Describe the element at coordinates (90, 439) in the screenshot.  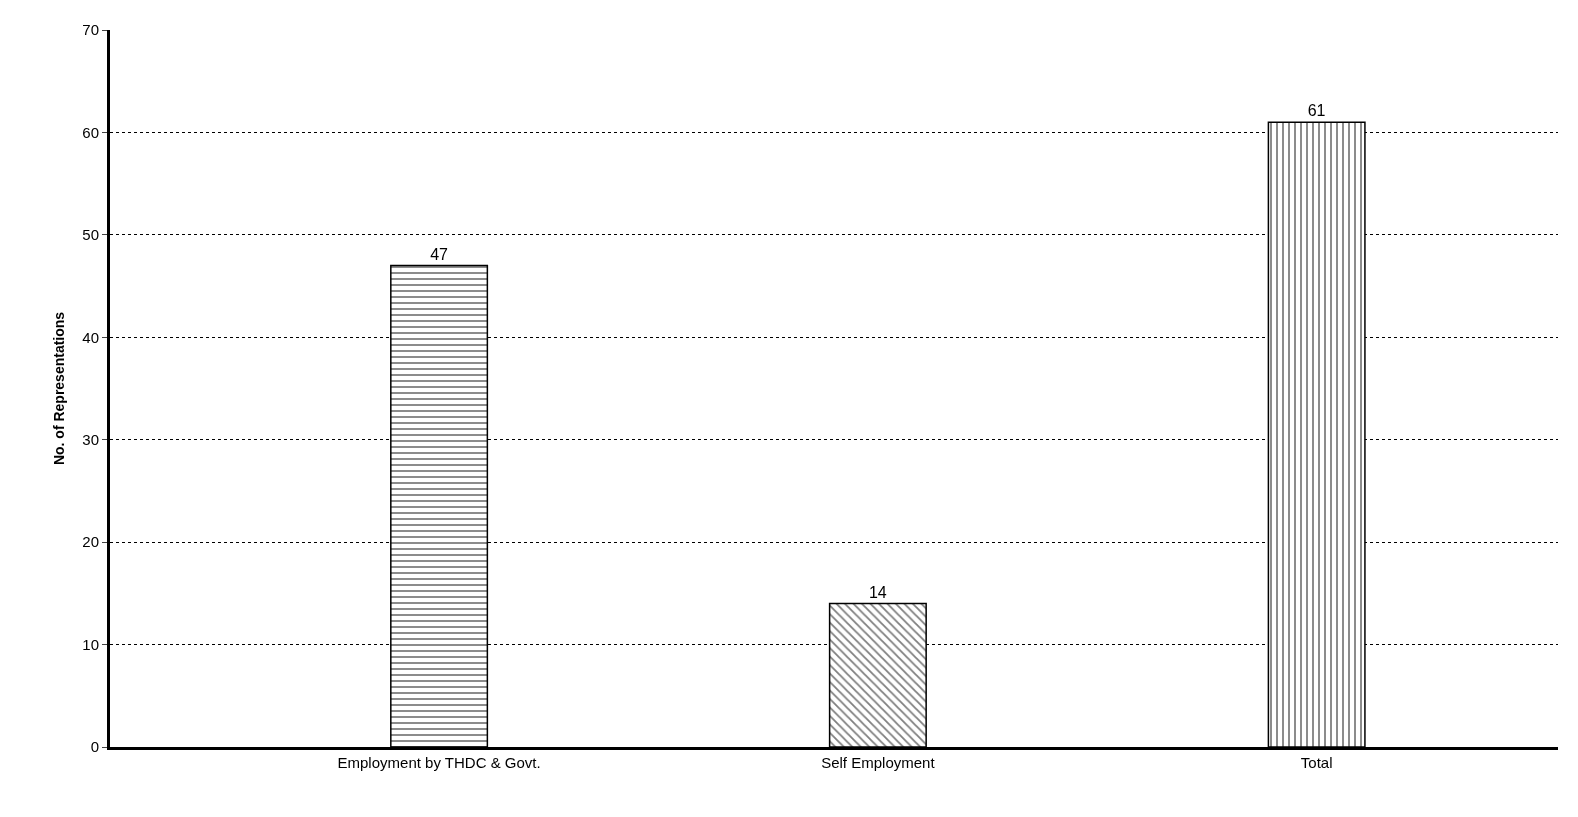
I see `y-tick-label: 30` at that location.